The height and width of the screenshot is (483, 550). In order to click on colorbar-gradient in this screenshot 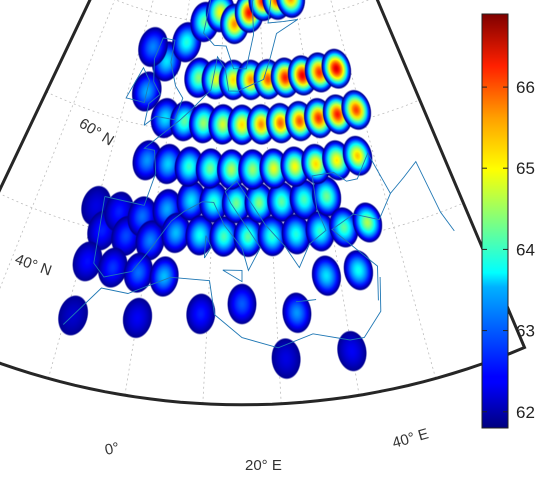, I will do `click(495, 221)`.